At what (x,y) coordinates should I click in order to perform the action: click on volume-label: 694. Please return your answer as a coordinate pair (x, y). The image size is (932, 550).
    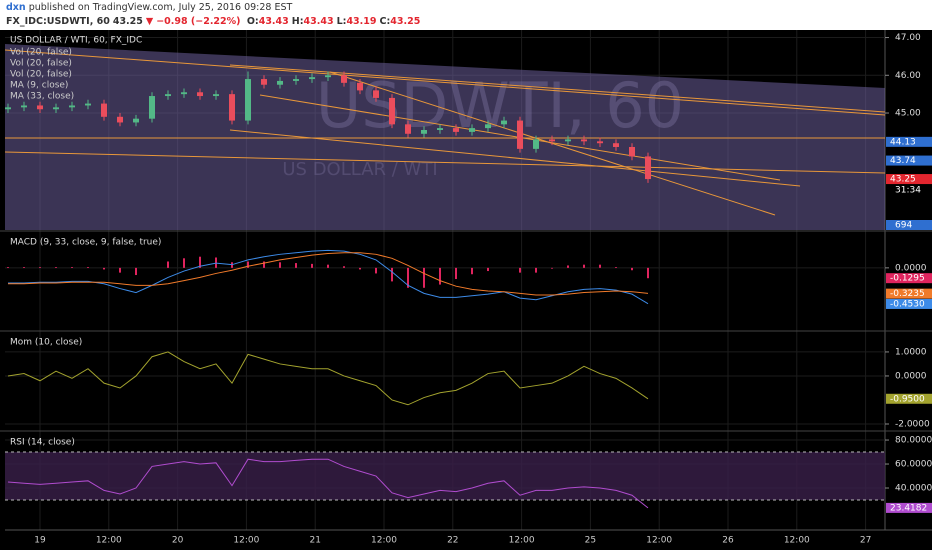
    Looking at the image, I should click on (903, 226).